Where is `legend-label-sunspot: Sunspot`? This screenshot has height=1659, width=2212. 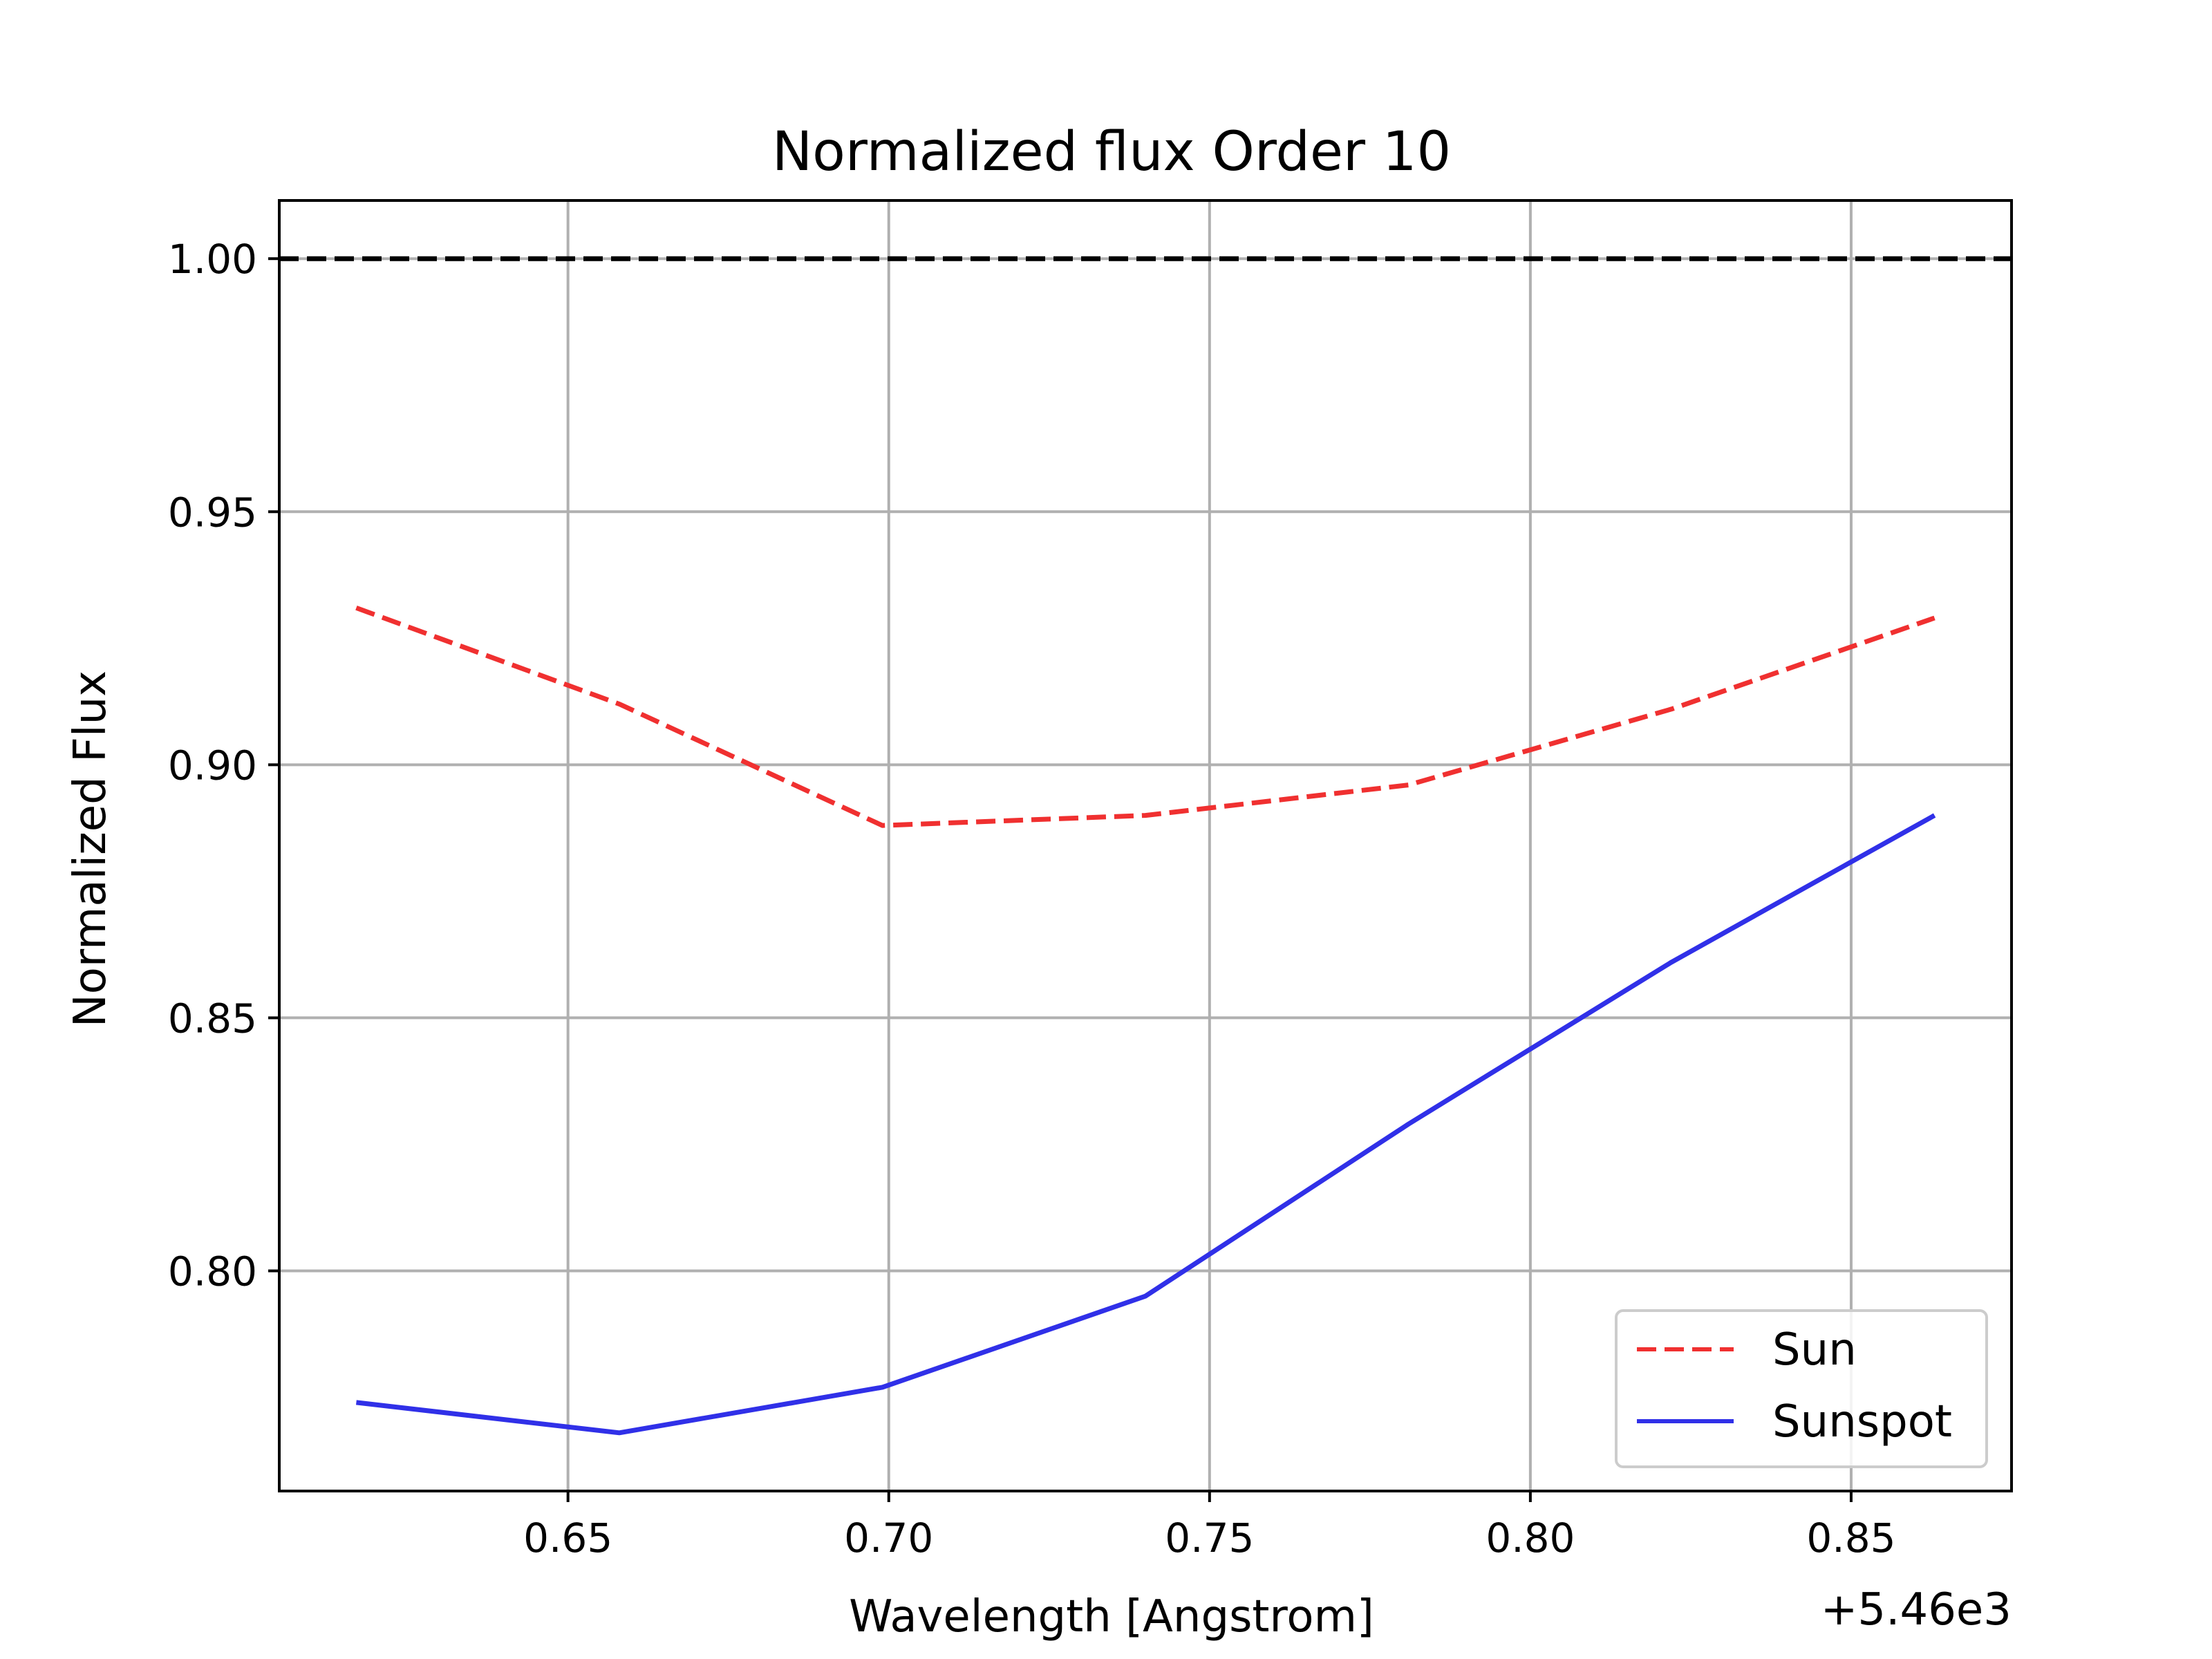 legend-label-sunspot: Sunspot is located at coordinates (1862, 1422).